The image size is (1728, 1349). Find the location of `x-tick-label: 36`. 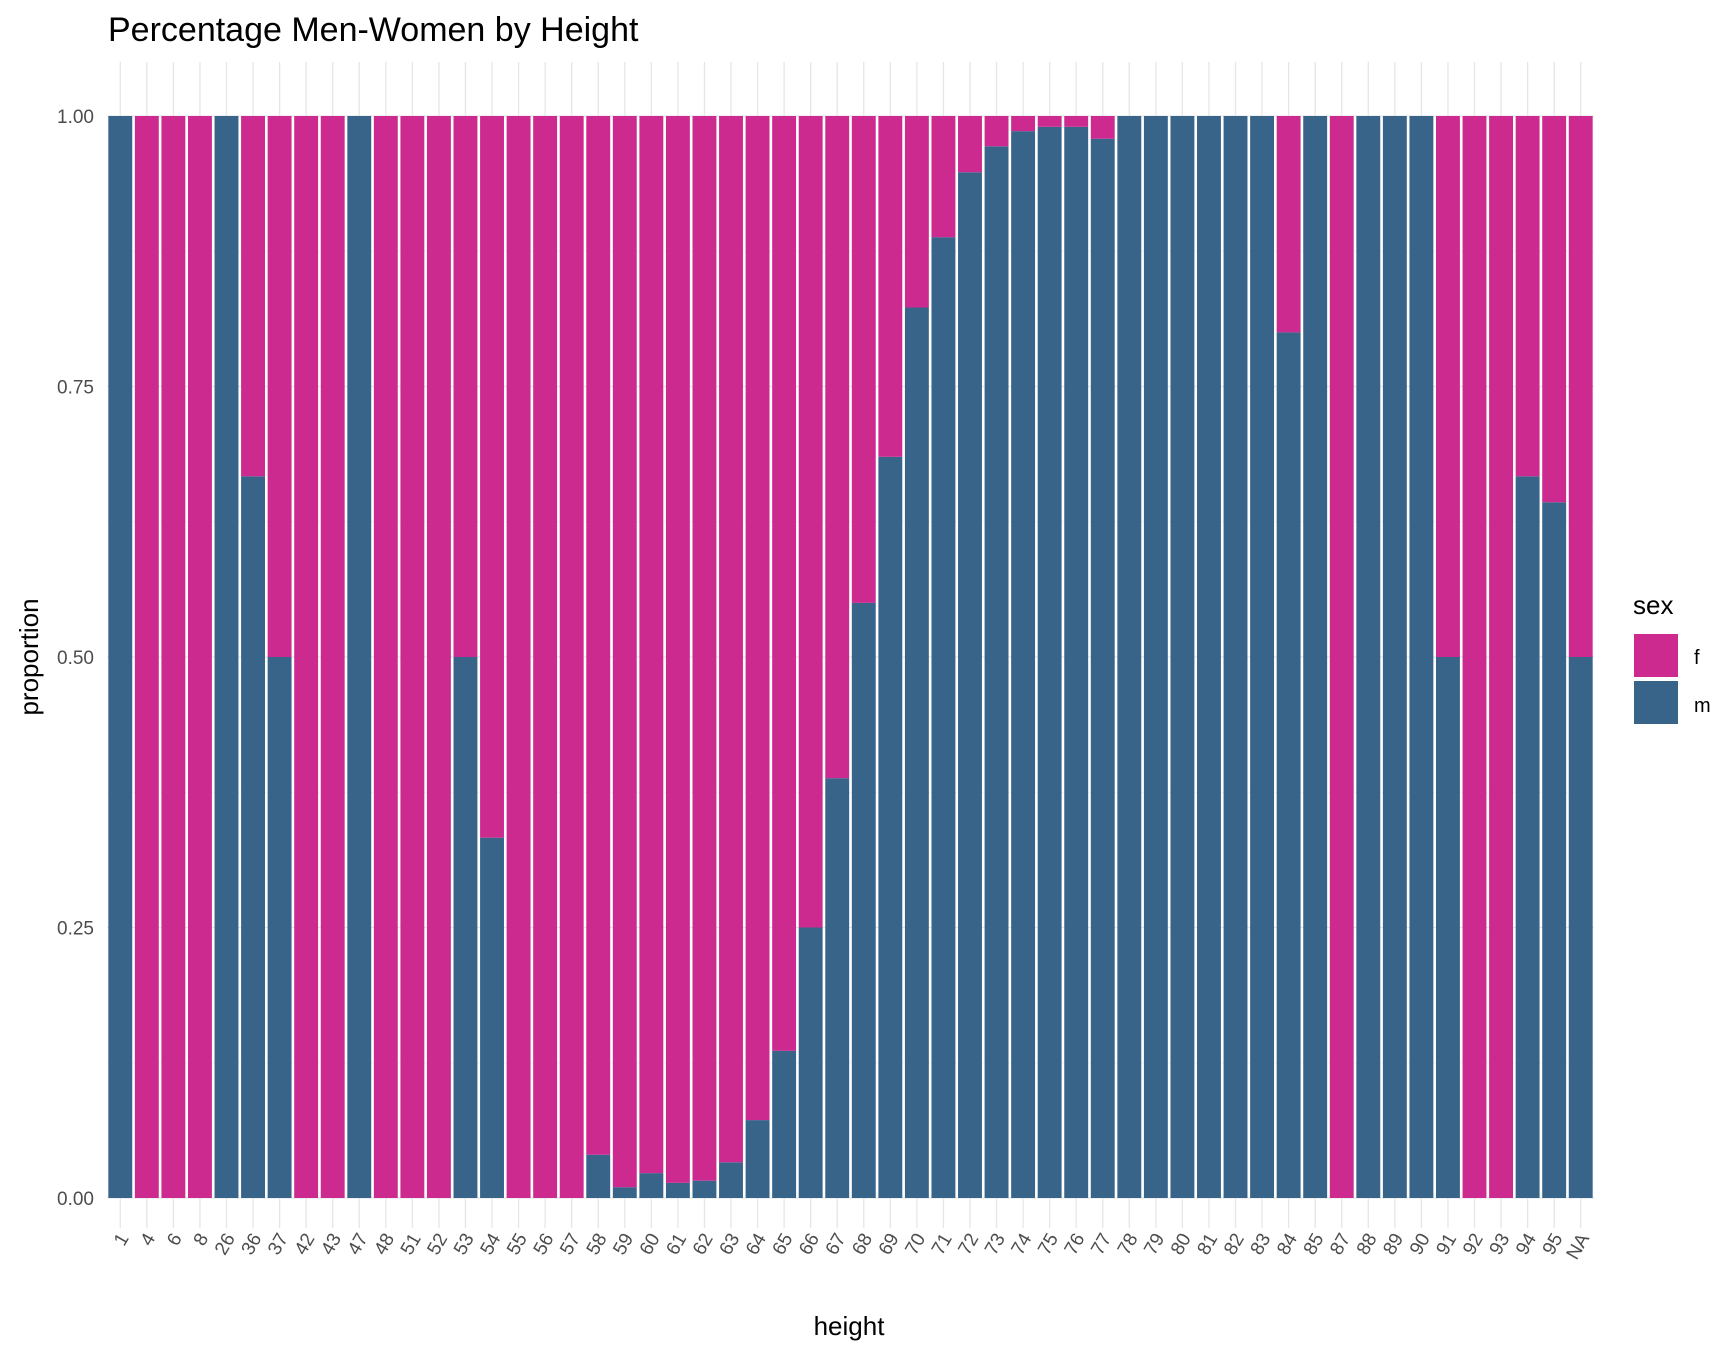

x-tick-label: 36 is located at coordinates (252, 1244).